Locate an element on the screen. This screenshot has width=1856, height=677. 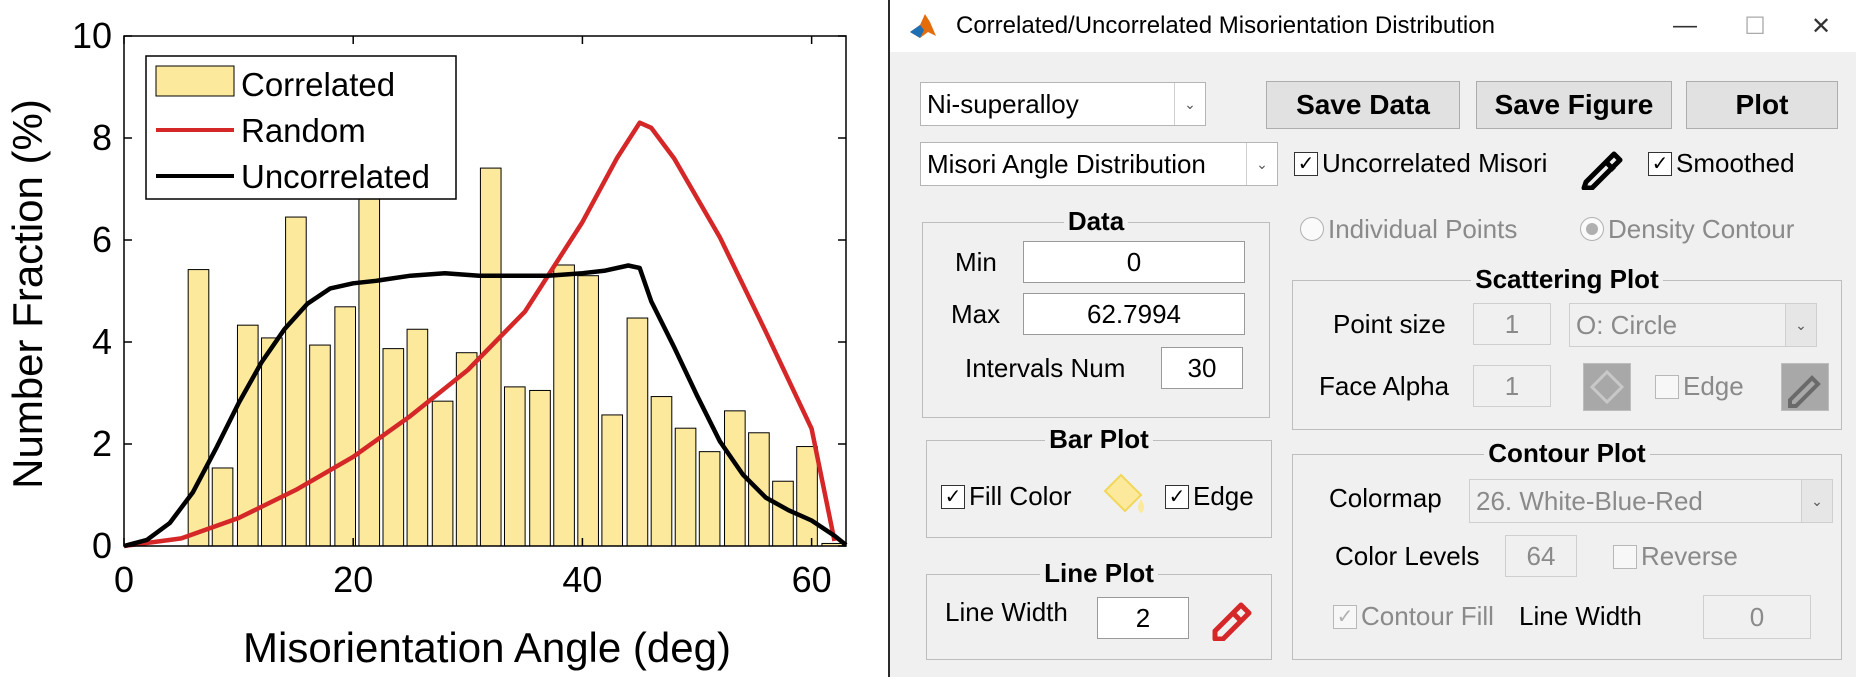
marker-select: O: Circle ⌄ is located at coordinates (1693, 325).